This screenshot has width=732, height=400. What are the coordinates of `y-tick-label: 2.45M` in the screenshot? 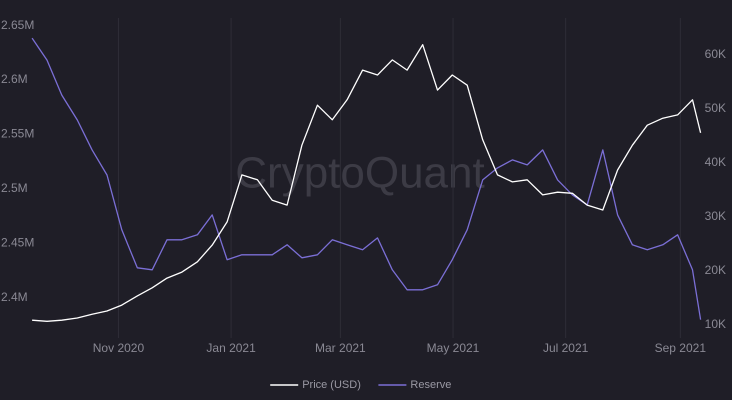 It's located at (17, 242).